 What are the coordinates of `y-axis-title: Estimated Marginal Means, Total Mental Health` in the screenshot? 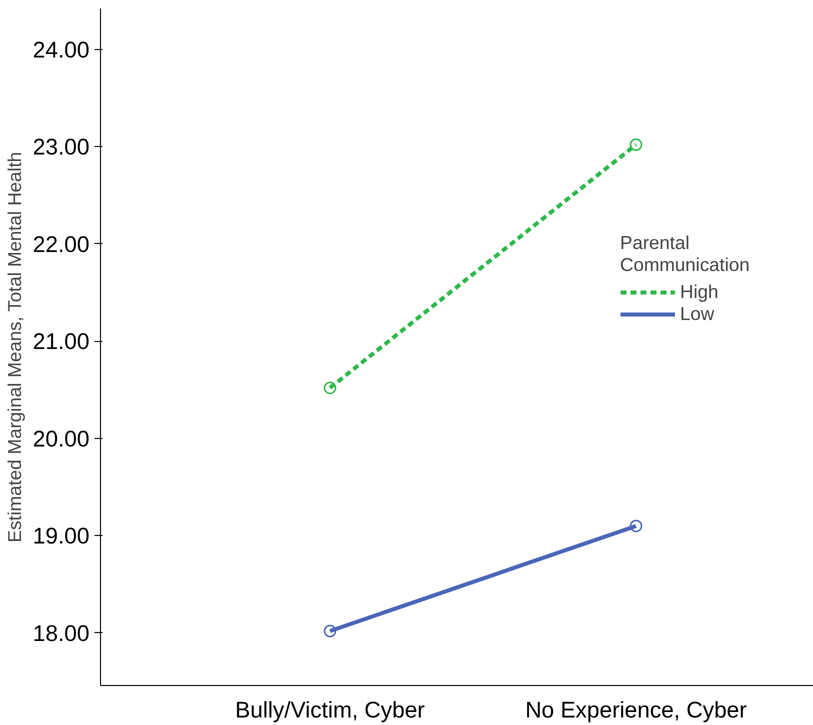 It's located at (14, 347).